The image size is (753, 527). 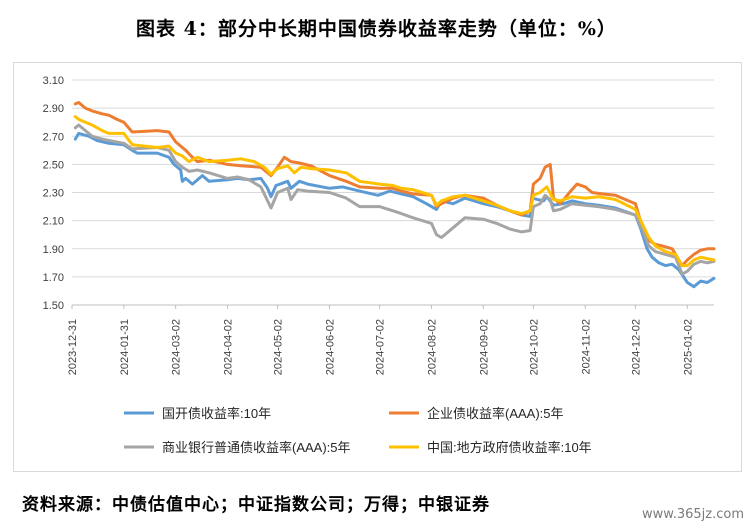 What do you see at coordinates (693, 514) in the screenshot?
I see `watermark: www.365jz.com` at bounding box center [693, 514].